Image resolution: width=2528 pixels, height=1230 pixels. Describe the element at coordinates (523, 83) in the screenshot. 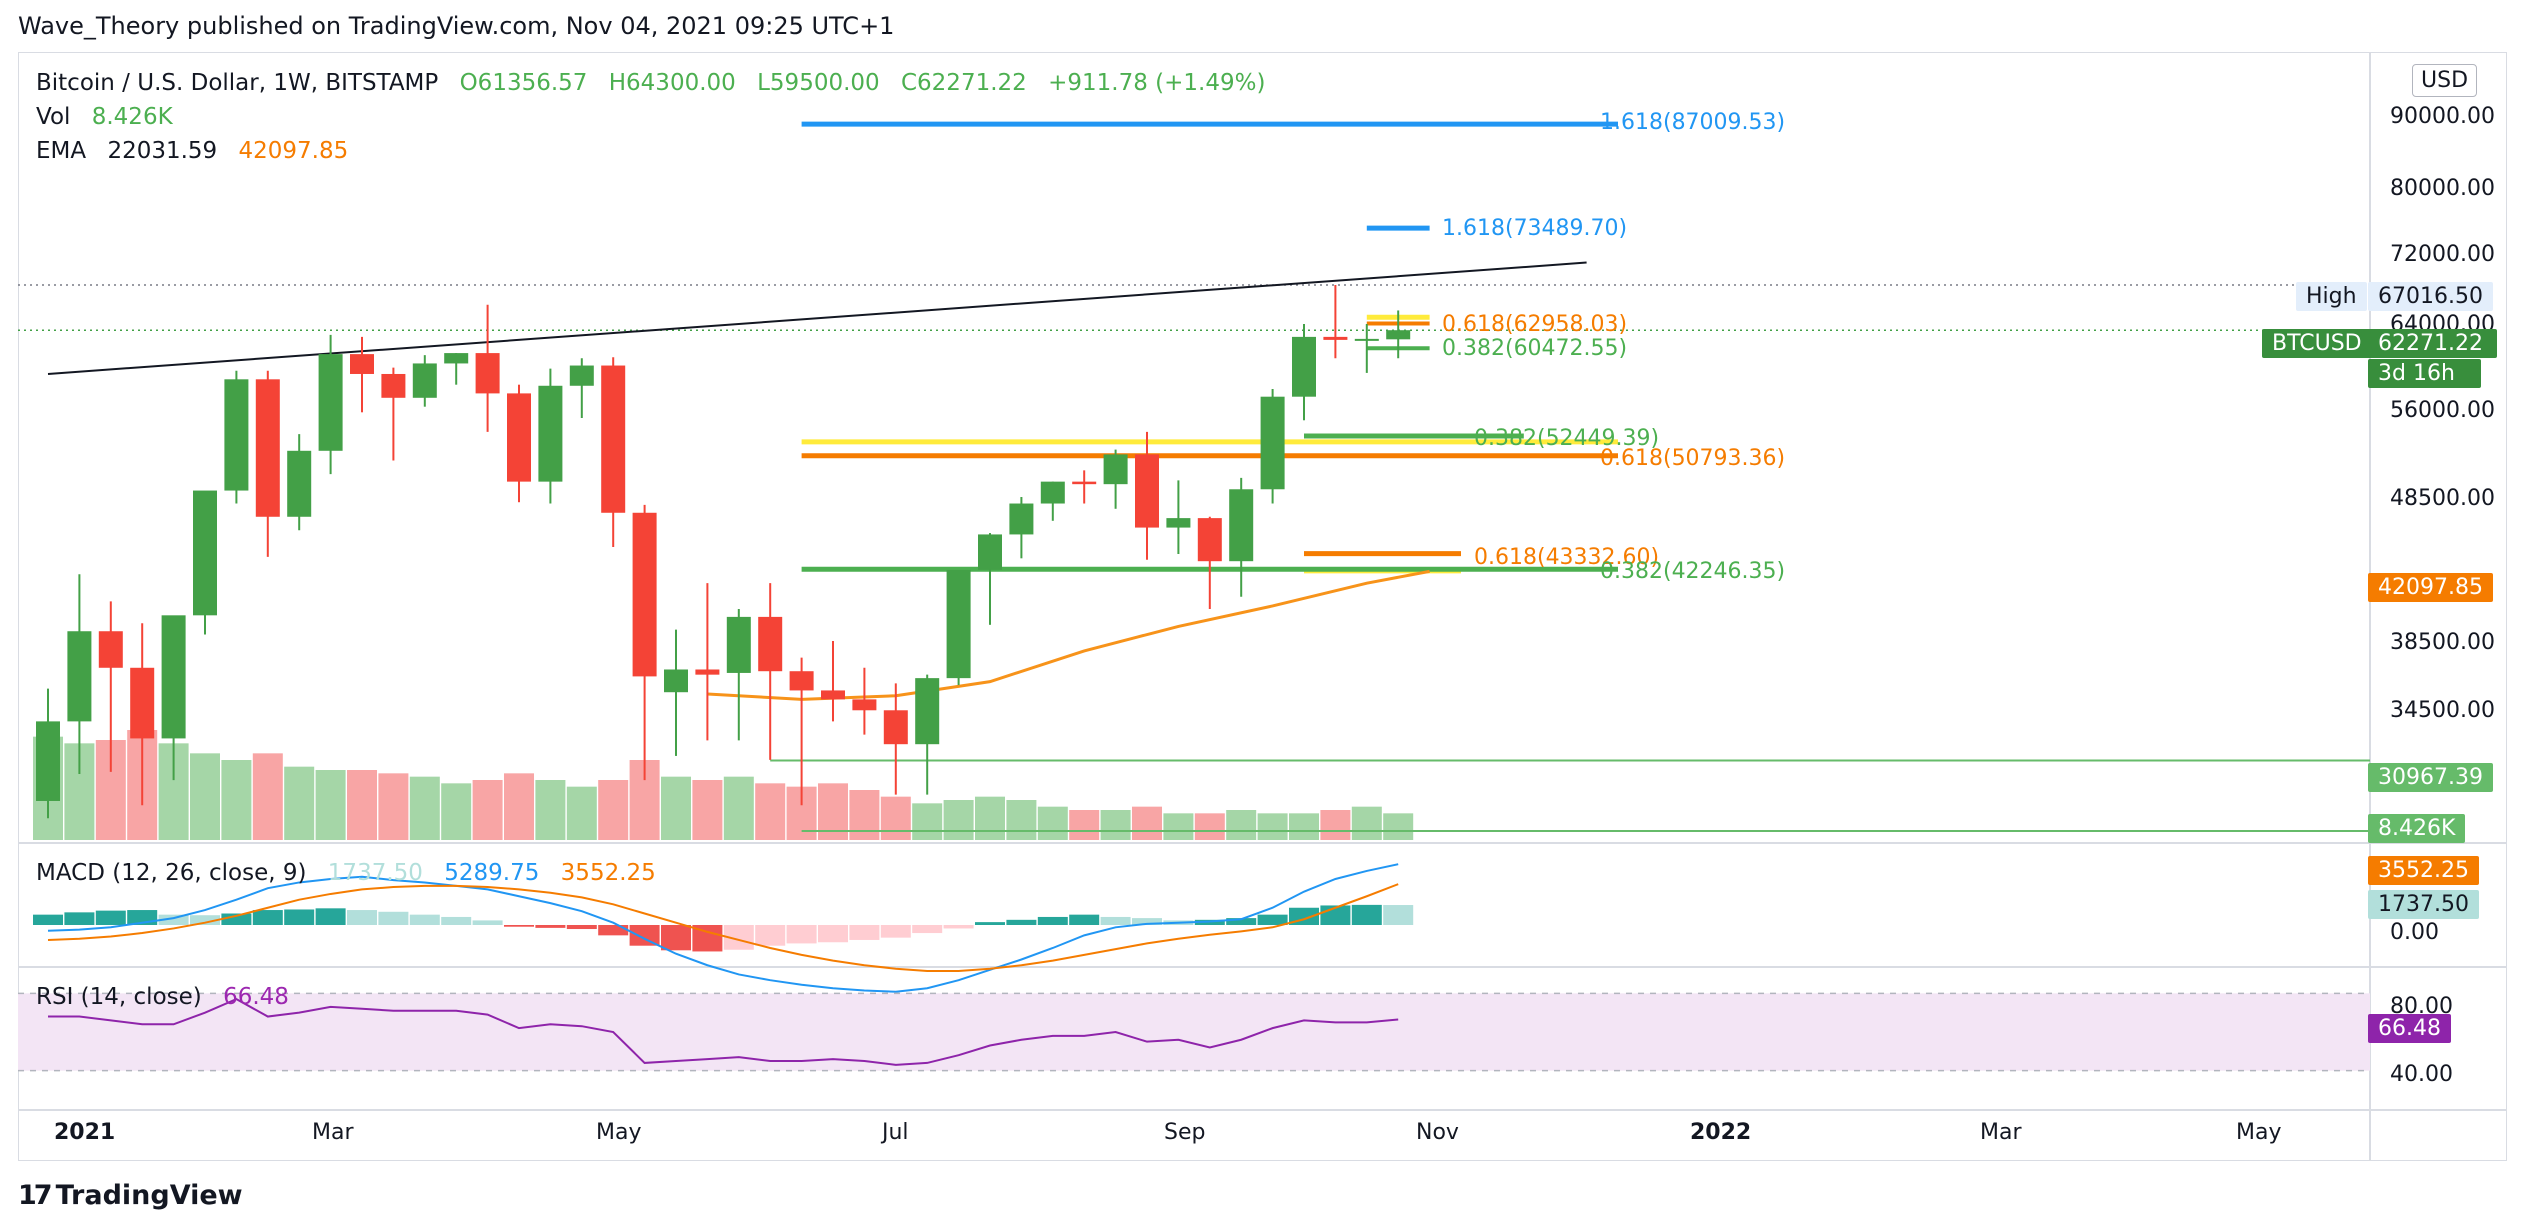

I see `ohlc-open: O61356.57` at that location.